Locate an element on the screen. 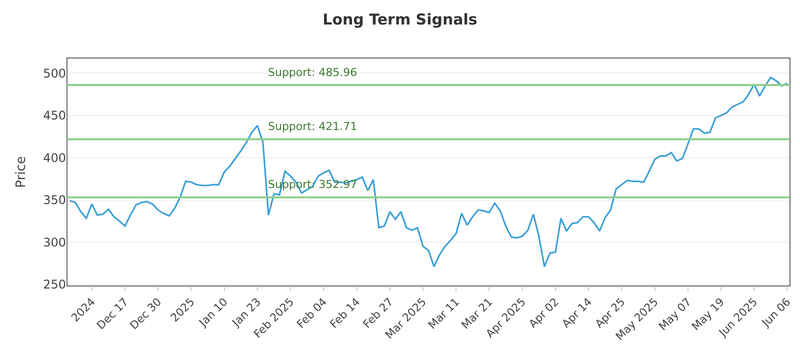 This screenshot has width=800, height=350. x-tick-label: Mar 11 is located at coordinates (444, 314).